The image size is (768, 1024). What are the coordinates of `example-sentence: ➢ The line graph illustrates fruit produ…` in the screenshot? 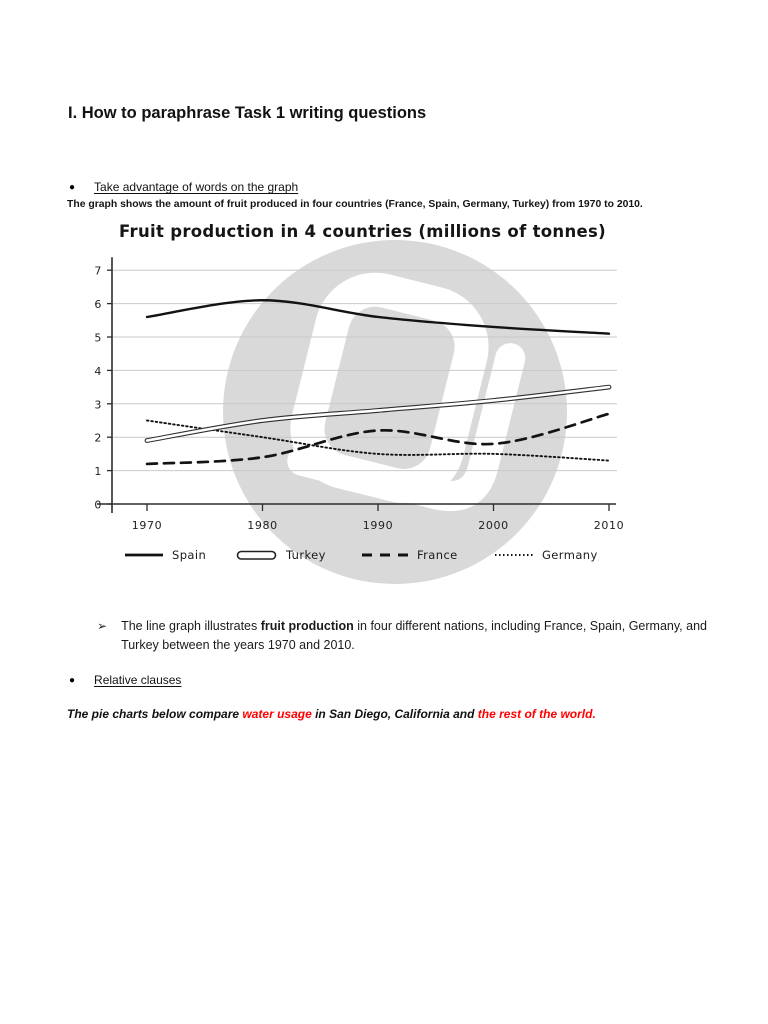 It's located at (404, 635).